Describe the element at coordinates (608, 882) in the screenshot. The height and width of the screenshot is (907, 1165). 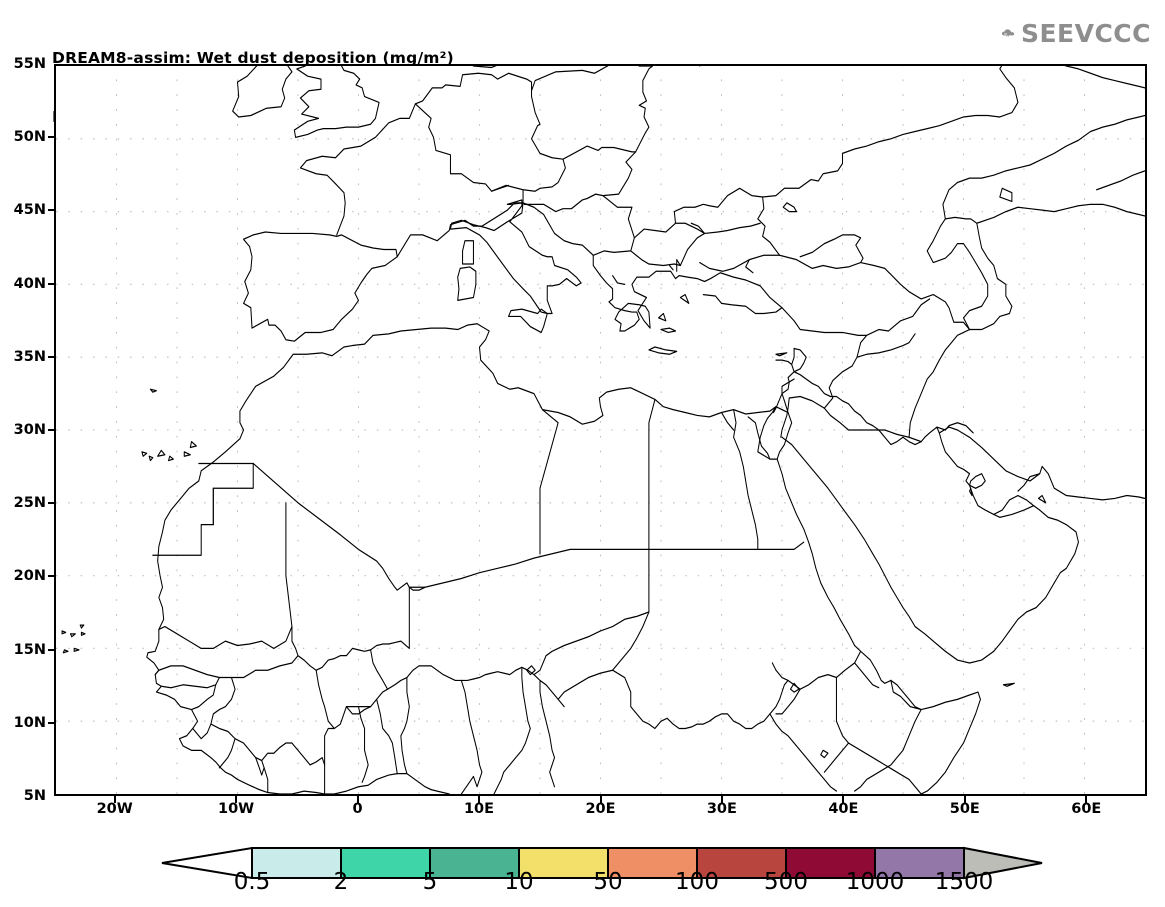
I see `colorbar-tick-label: 50` at that location.